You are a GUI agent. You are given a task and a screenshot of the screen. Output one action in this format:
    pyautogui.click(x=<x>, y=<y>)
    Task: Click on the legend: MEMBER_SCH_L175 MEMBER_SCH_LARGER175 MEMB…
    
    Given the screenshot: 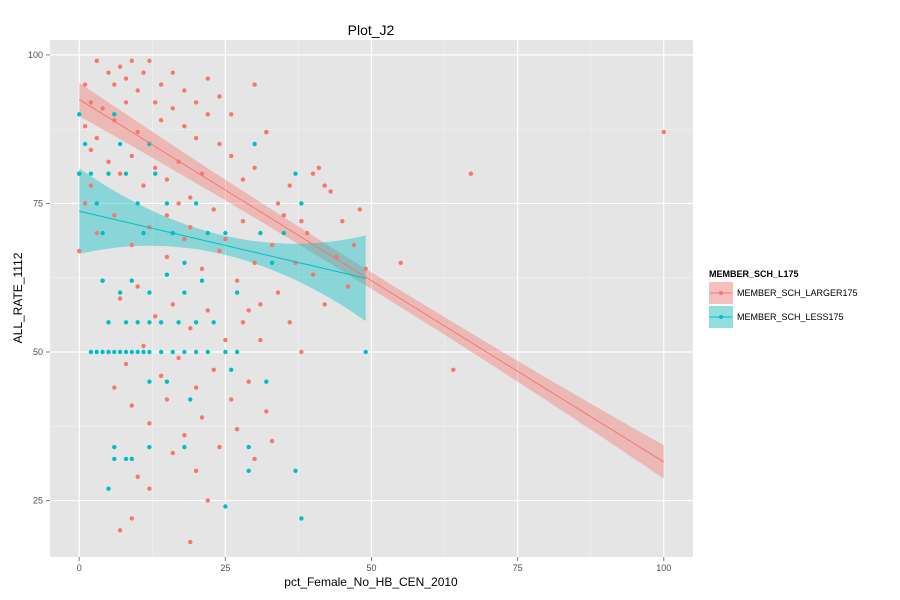 What is the action you would take?
    pyautogui.click(x=783, y=298)
    